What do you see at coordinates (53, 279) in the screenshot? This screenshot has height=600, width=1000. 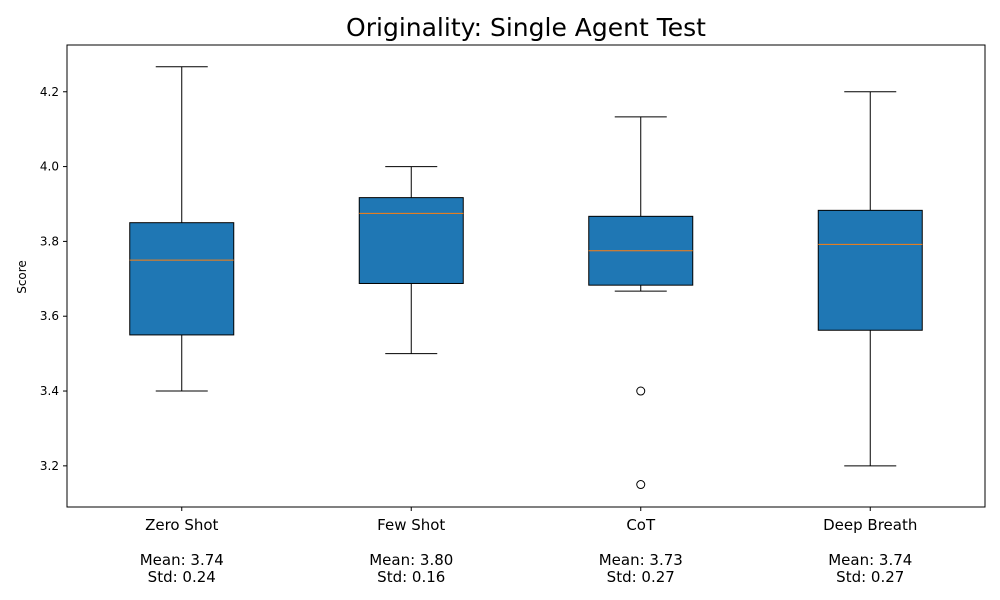 I see `y-axis: 3.2 3.4 3.6 3.8 4.0 4.2` at bounding box center [53, 279].